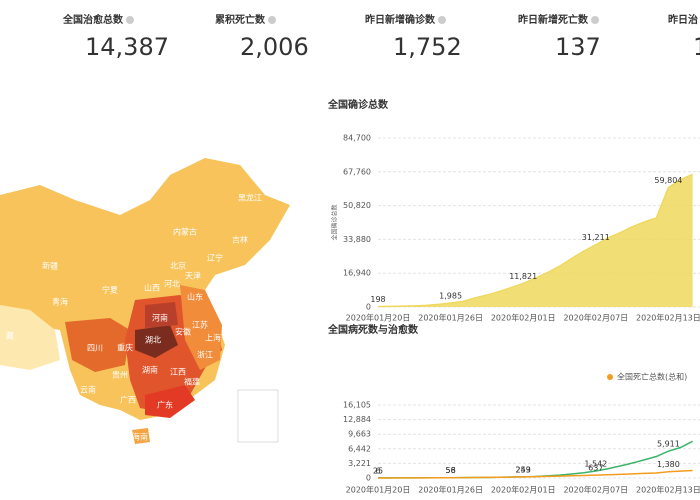 The width and height of the screenshot is (700, 500). What do you see at coordinates (193, 276) in the screenshot?
I see `province-label: 天津` at bounding box center [193, 276].